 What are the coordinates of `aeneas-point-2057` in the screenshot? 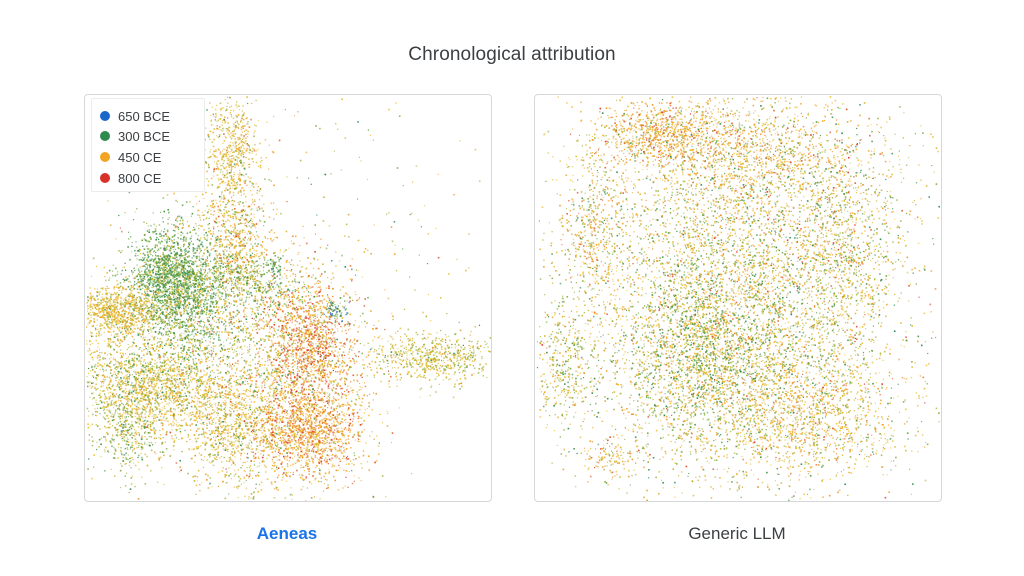 It's located at (179, 216).